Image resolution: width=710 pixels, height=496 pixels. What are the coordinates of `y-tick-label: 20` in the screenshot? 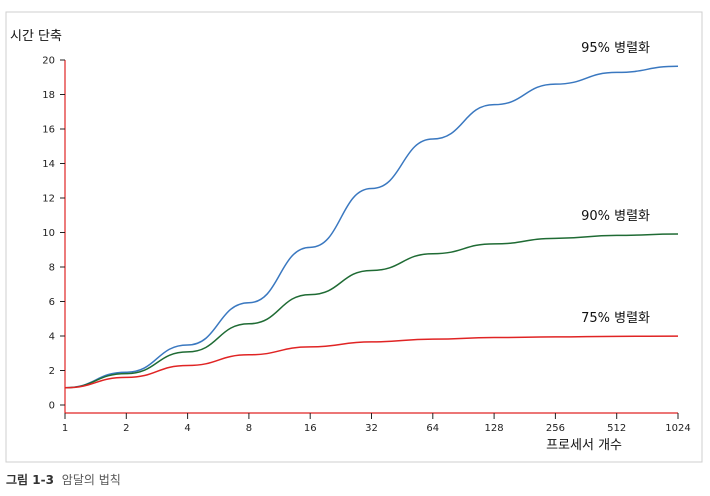 It's located at (48, 61).